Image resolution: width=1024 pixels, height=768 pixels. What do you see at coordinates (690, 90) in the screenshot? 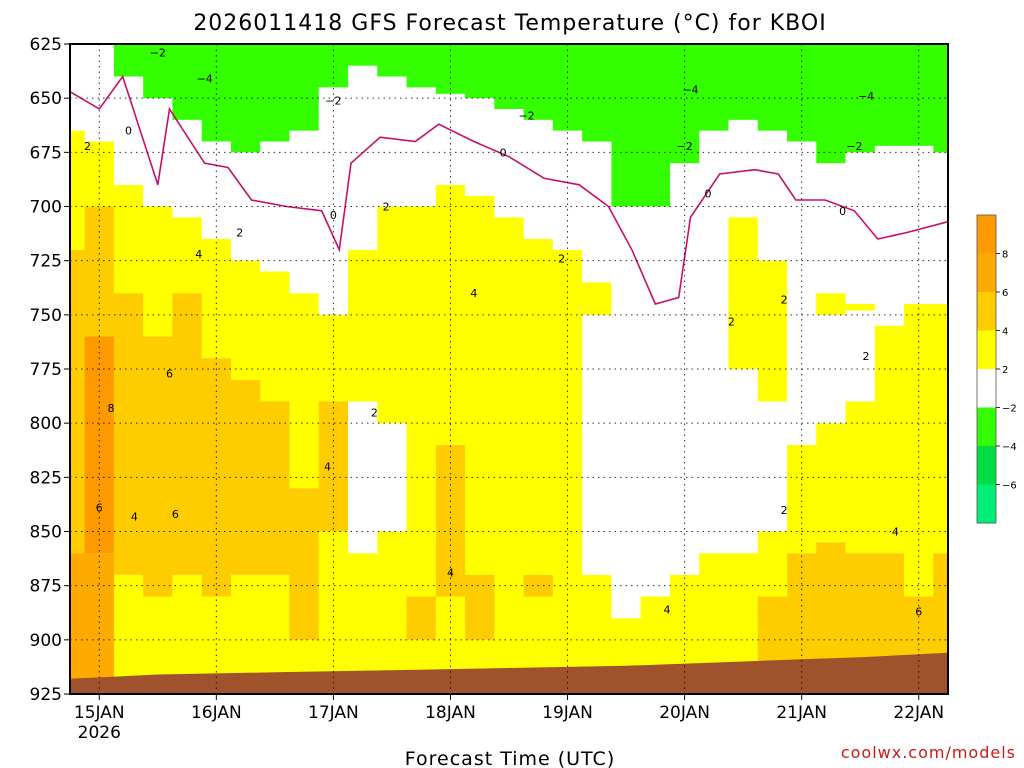
I see `contour-label: −4` at bounding box center [690, 90].